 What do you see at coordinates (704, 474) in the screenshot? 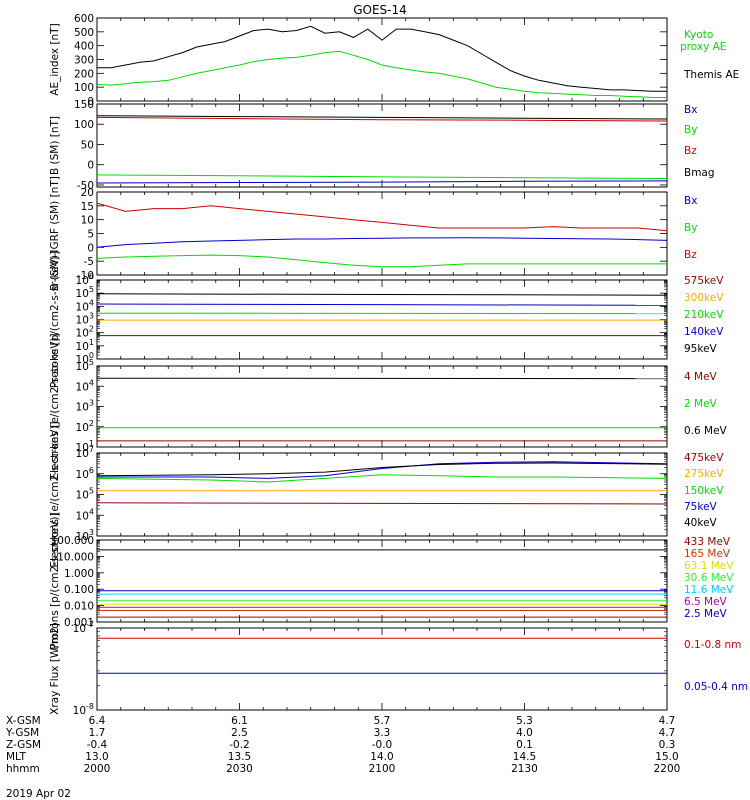
I see `legend-entry: 275keV` at bounding box center [704, 474].